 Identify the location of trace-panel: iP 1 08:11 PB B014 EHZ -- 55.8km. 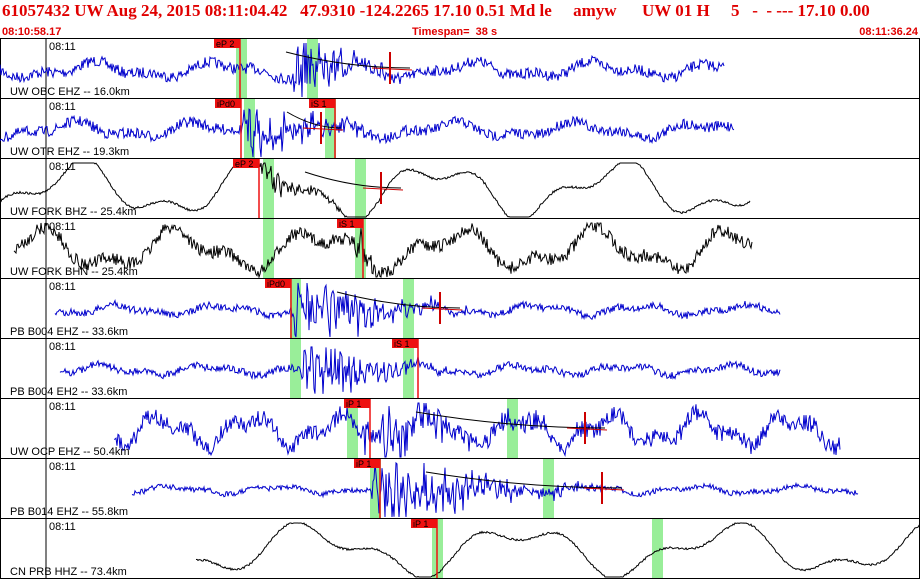
(460, 488).